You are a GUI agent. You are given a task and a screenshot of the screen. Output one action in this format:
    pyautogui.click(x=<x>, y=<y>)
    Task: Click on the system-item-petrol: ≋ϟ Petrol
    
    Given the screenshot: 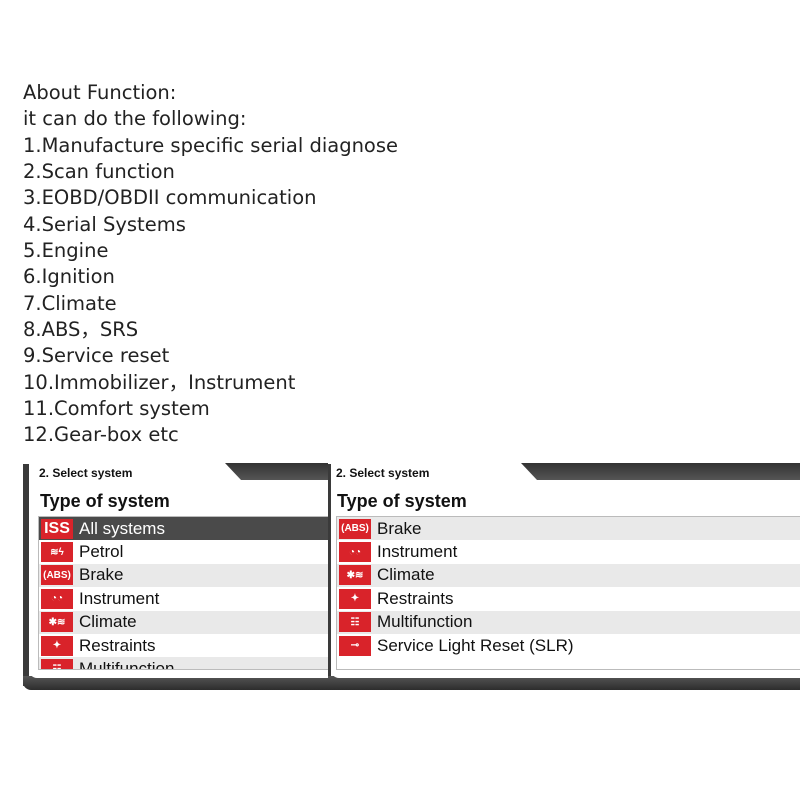 What is the action you would take?
    pyautogui.click(x=184, y=551)
    